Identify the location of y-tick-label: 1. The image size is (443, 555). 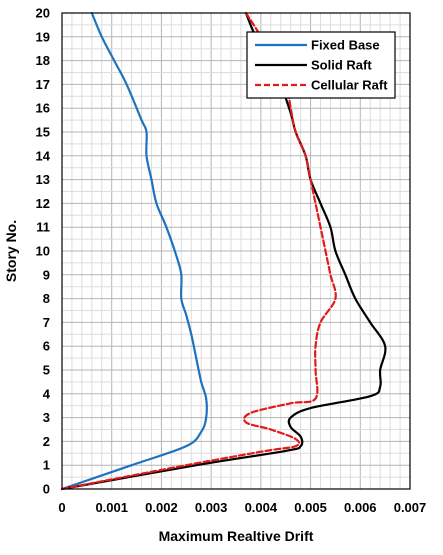
(46, 465).